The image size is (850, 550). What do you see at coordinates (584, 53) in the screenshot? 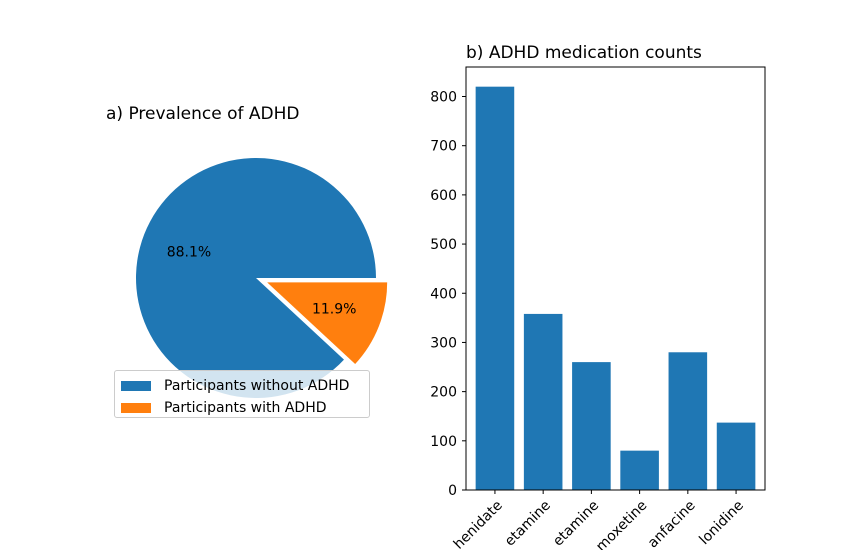
I see `bar-title: b) ADHD medication counts` at bounding box center [584, 53].